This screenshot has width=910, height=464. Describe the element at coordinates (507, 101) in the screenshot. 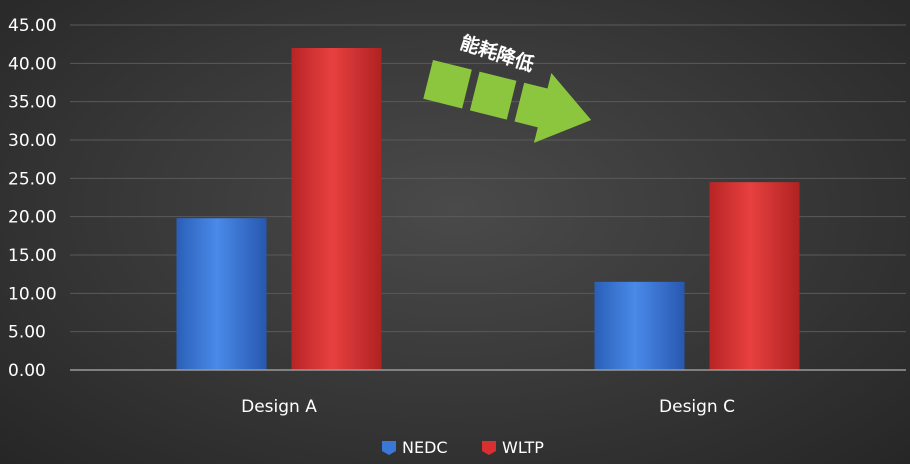

I see `green-arrow-icon` at that location.